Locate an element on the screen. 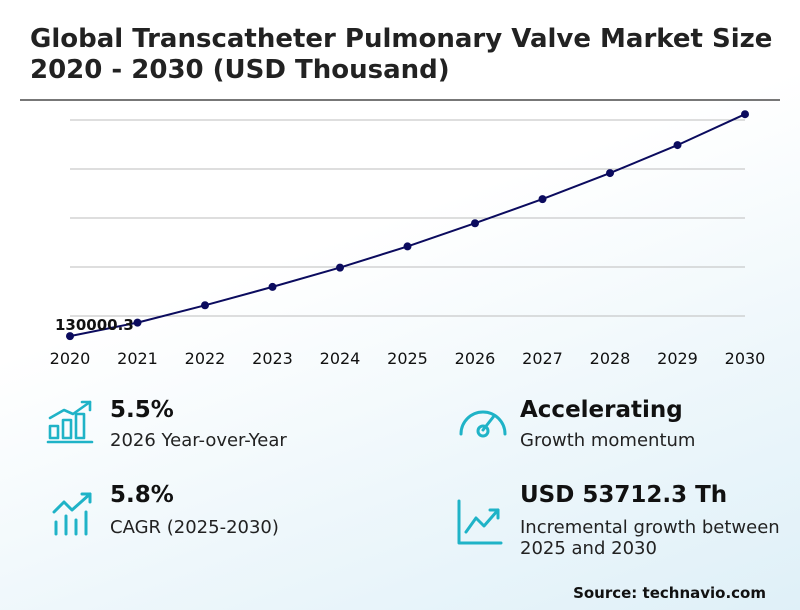 The image size is (800, 610). data-point-2029 is located at coordinates (677, 145).